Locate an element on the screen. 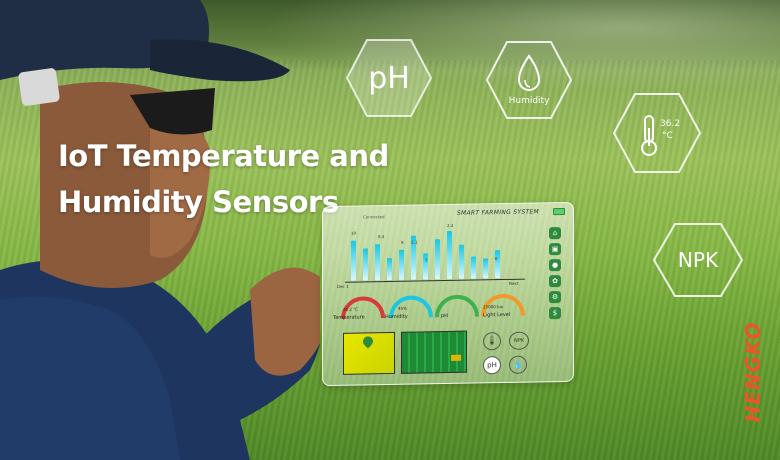 The image size is (780, 460). brand-name: HENGKO is located at coordinates (753, 372).